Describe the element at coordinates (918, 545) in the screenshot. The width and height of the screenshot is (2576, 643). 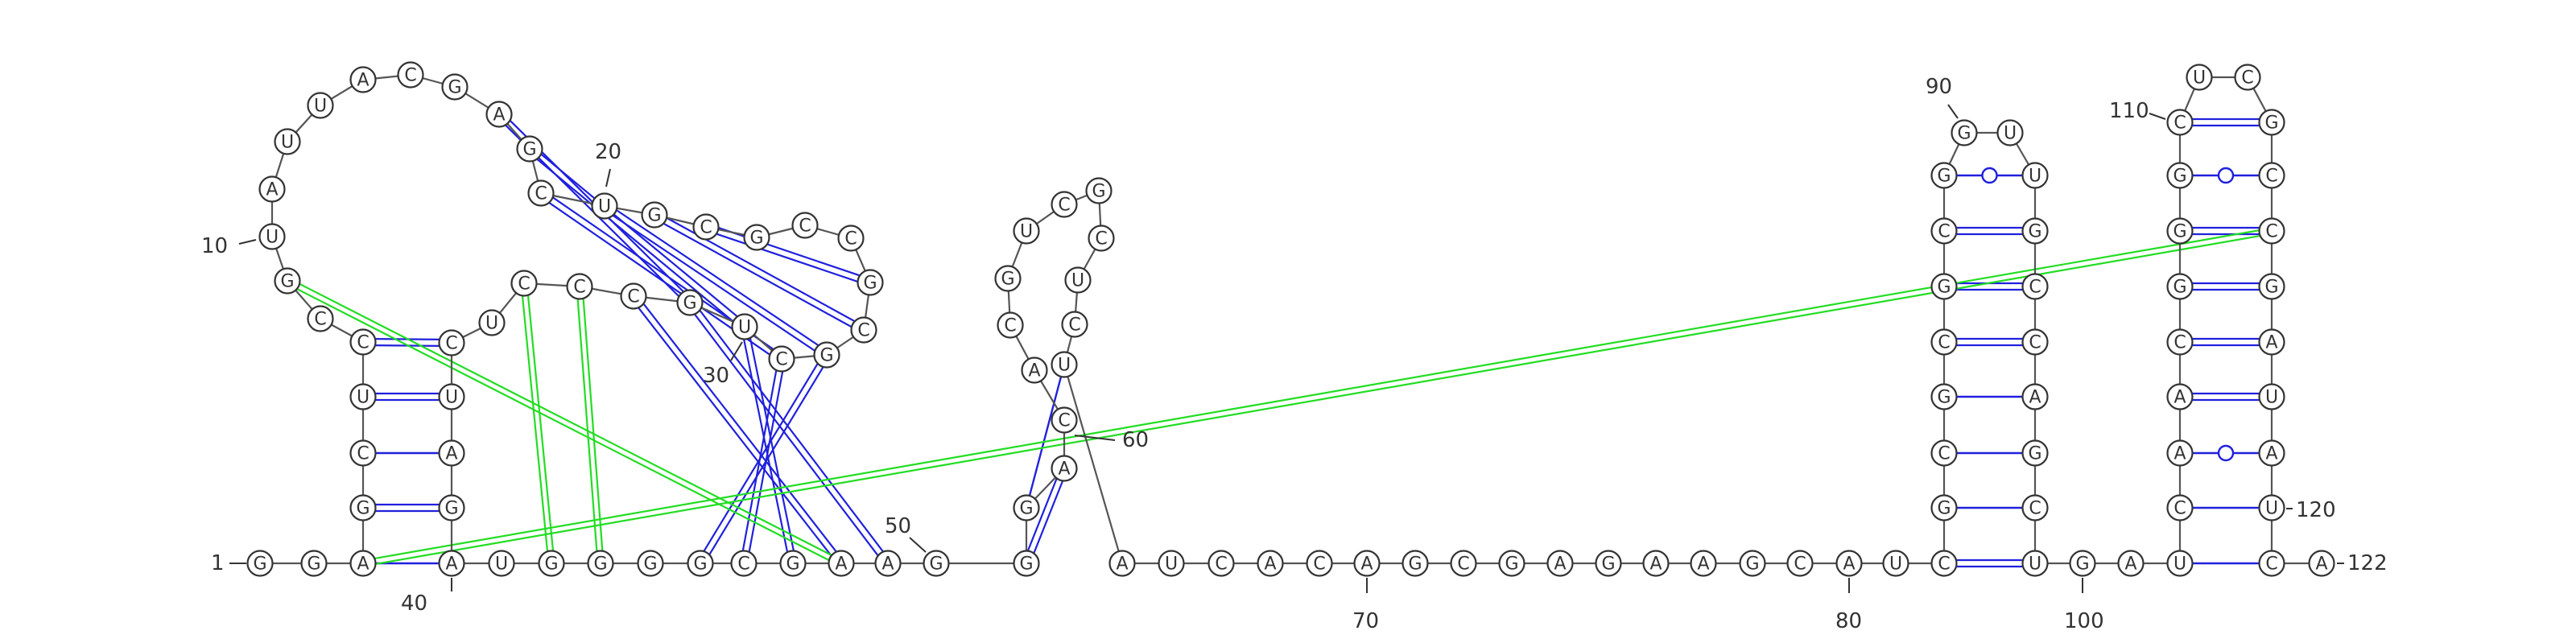
I see `position-tick` at that location.